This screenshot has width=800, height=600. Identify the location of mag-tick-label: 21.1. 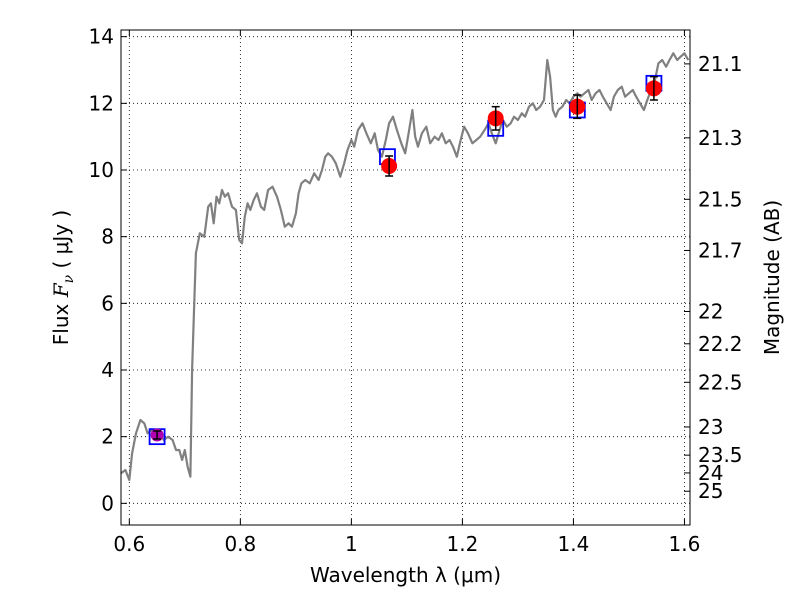
(720, 64).